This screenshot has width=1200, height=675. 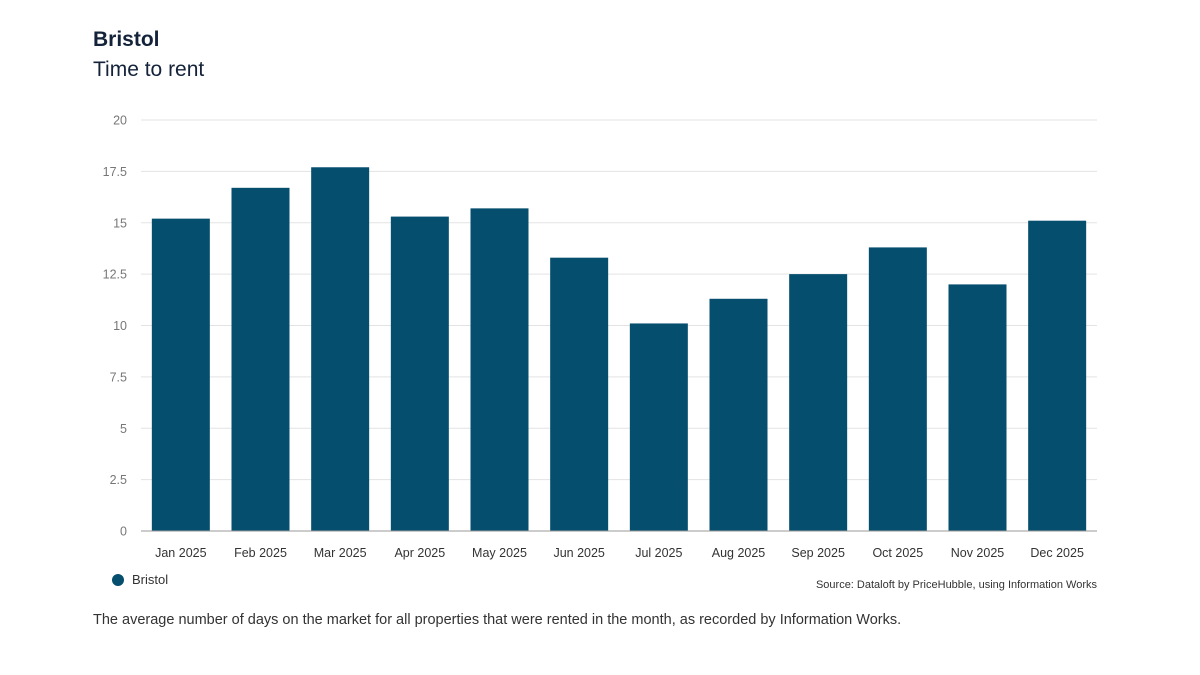 What do you see at coordinates (340, 553) in the screenshot?
I see `x-tick-label: Mar 2025` at bounding box center [340, 553].